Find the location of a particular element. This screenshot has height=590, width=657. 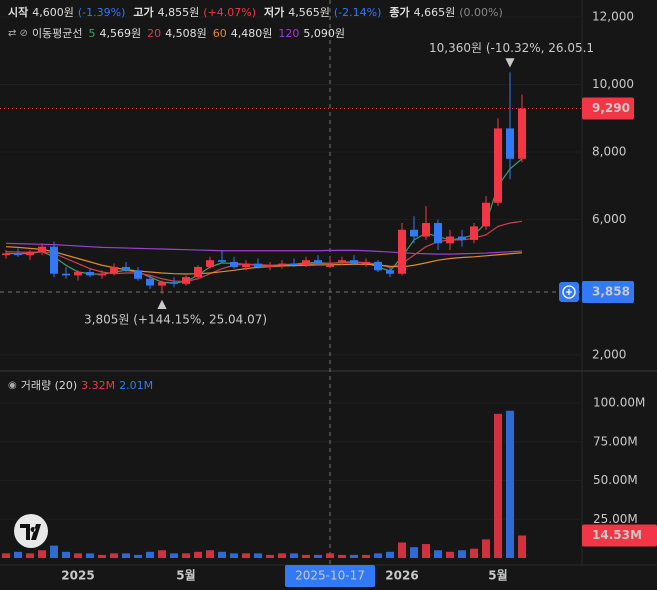

ma-icon: ⇄ ⊘ is located at coordinates (18, 33).